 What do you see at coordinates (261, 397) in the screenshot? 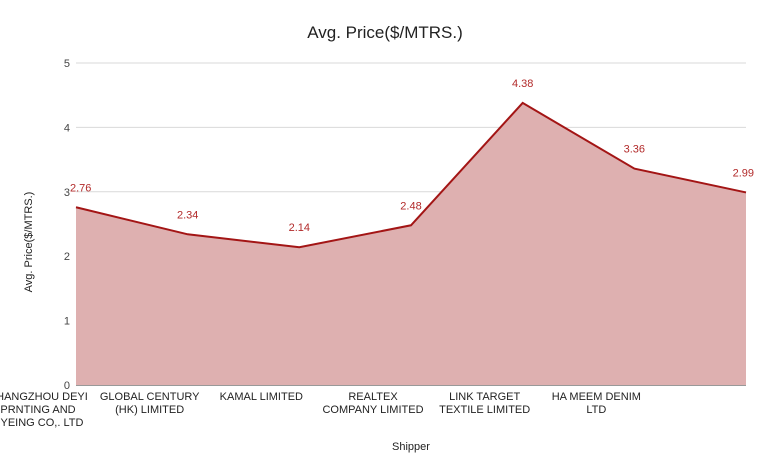
I see `x-category-label: KAMAL LIMITED` at bounding box center [261, 397].